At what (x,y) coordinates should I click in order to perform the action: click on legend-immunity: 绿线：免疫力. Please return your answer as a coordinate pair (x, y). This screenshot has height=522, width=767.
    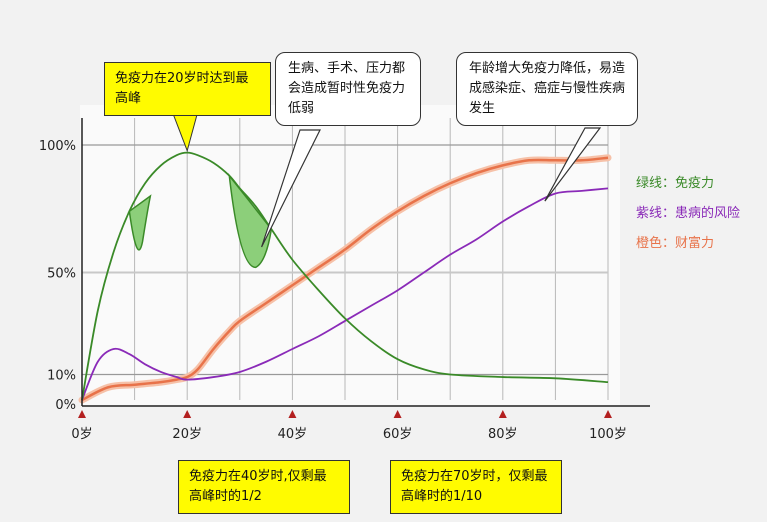
    Looking at the image, I should click on (675, 183).